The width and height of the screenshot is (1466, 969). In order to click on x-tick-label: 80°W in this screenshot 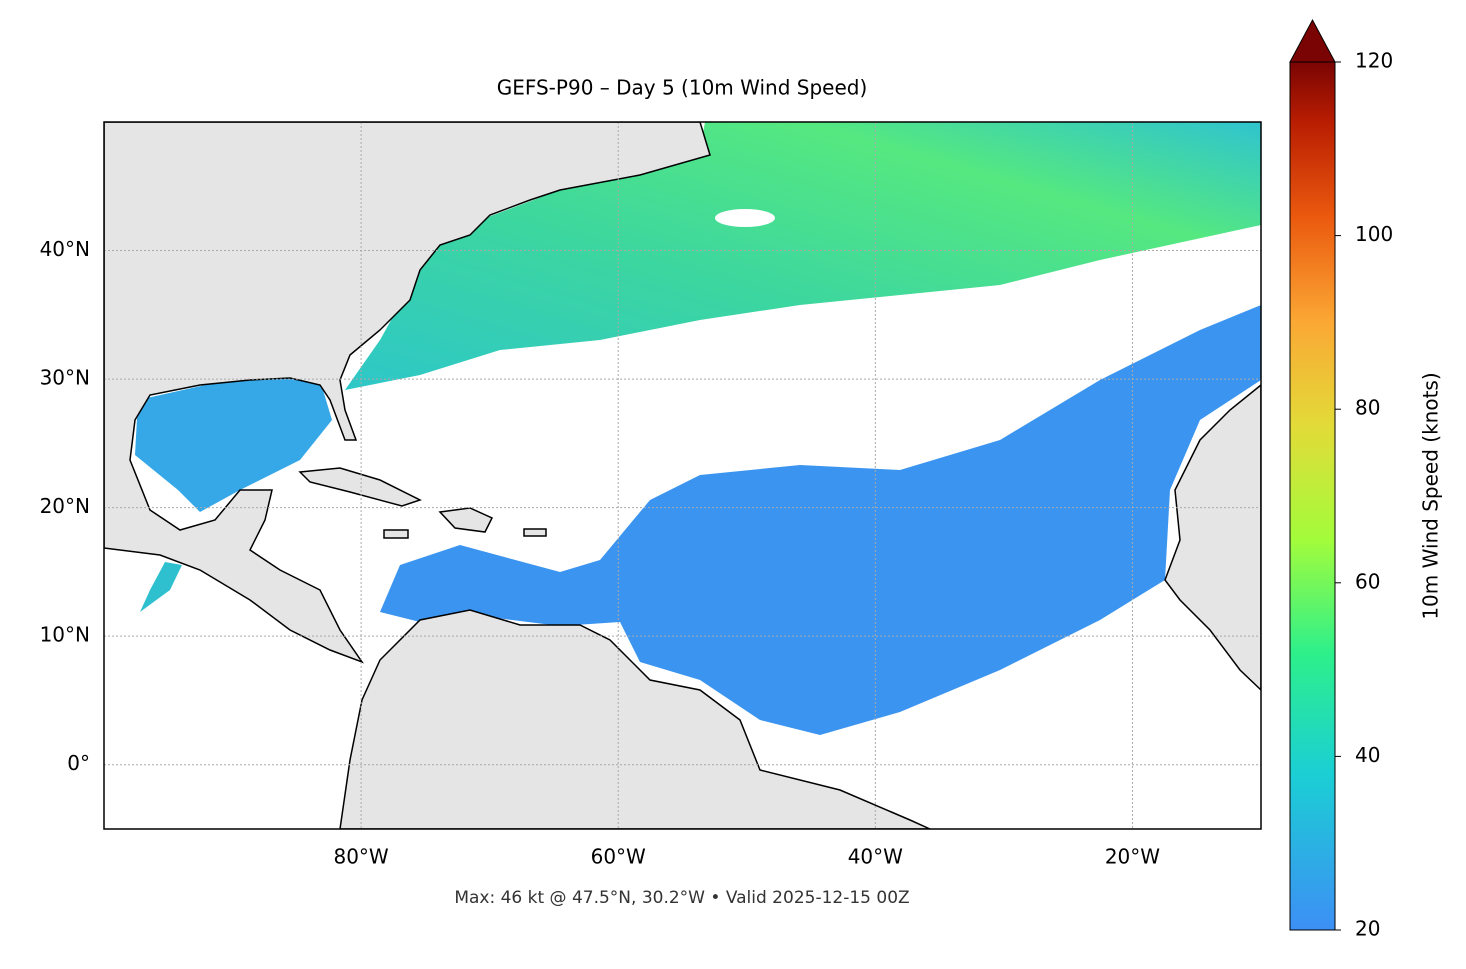, I will do `click(360, 857)`.